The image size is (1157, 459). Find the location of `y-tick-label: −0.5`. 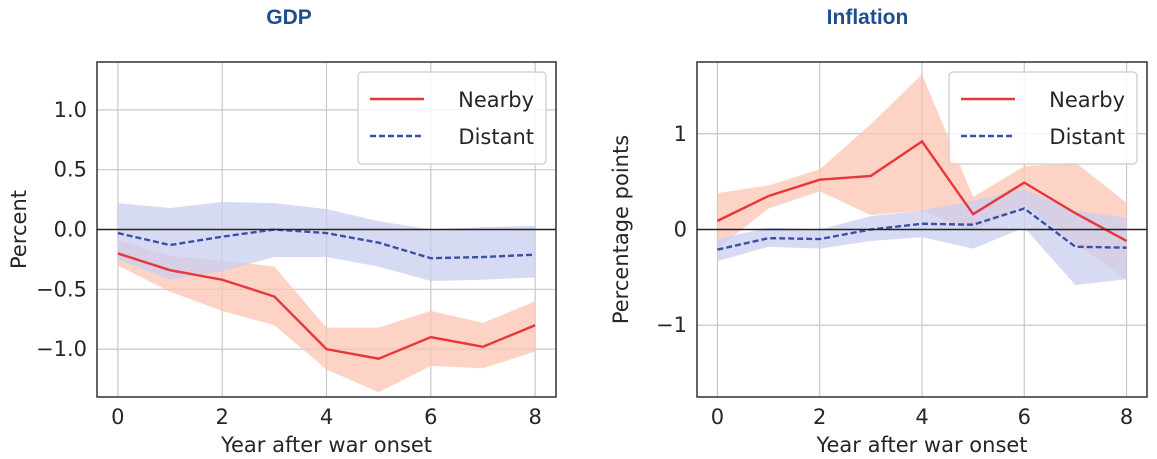

y-tick-label: −0.5 is located at coordinates (61, 289).